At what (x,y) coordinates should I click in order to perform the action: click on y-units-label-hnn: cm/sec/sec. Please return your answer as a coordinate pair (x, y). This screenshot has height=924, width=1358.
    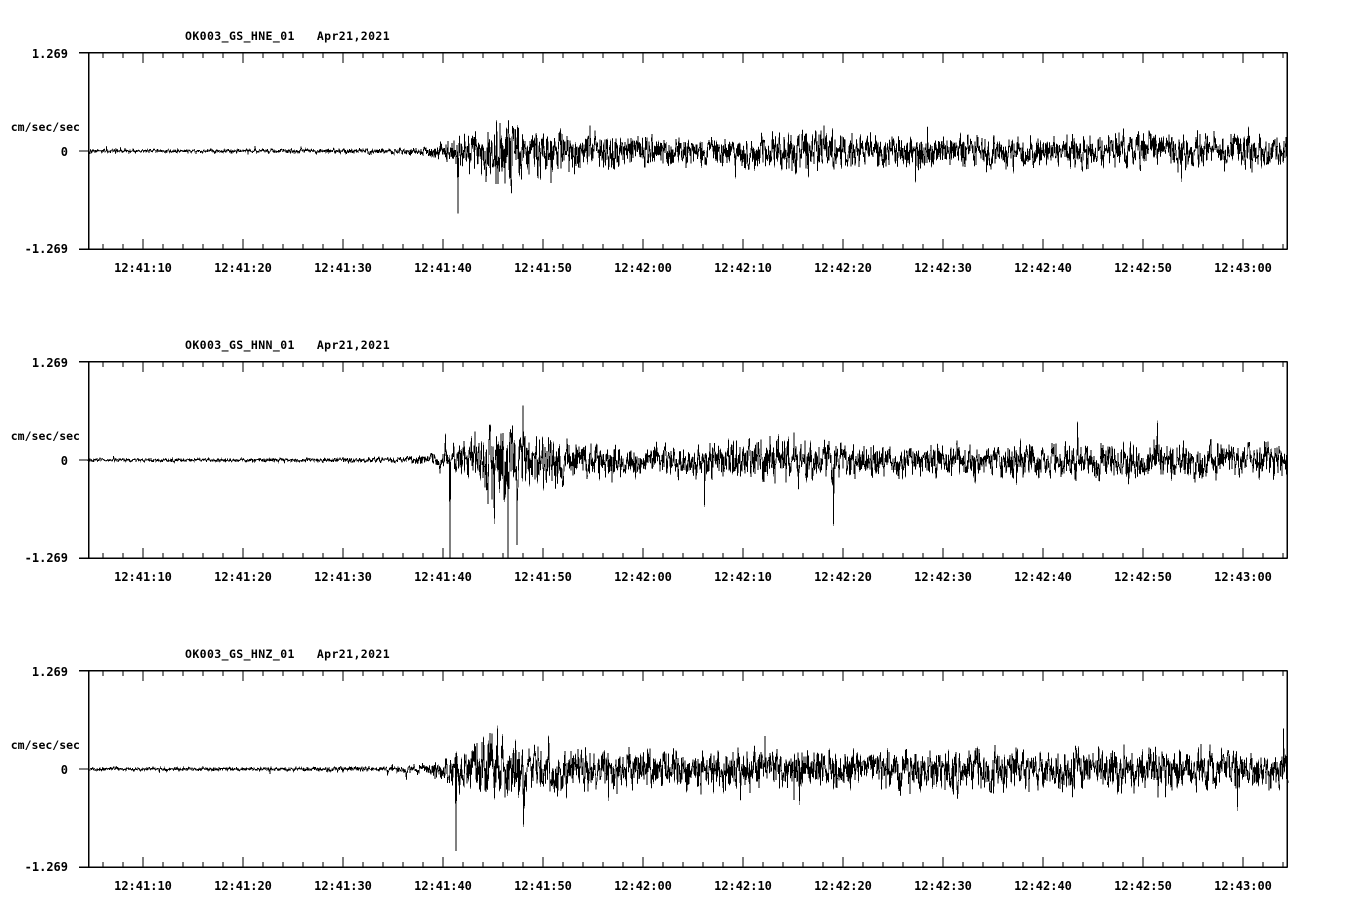
    Looking at the image, I should click on (45, 436).